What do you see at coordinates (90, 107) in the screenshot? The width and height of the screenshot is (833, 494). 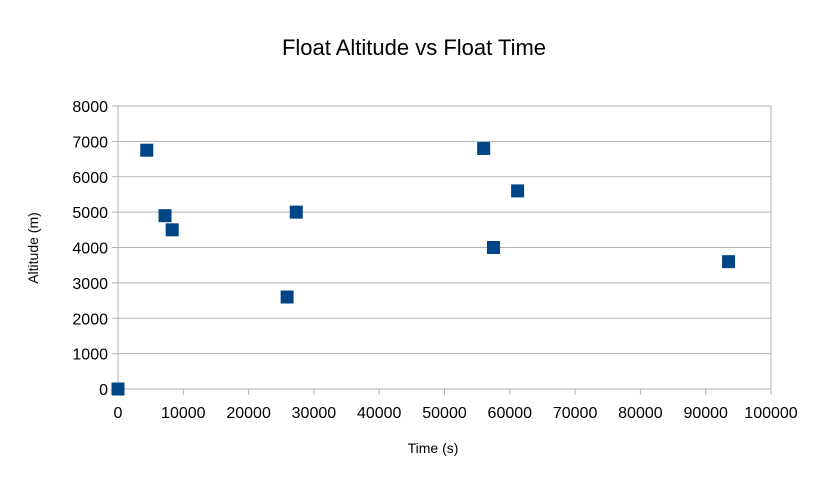 I see `y-tick-label-8000: 8000` at bounding box center [90, 107].